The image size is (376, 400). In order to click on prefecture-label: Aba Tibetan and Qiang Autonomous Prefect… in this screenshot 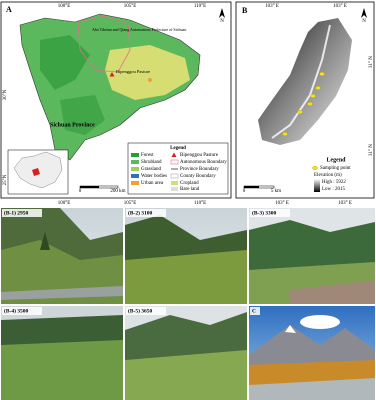, I will do `click(139, 29)`.